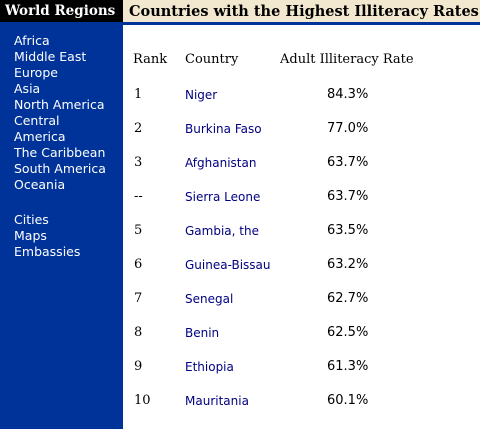  Describe the element at coordinates (348, 332) in the screenshot. I see `rate-cell: 62.5%` at that location.